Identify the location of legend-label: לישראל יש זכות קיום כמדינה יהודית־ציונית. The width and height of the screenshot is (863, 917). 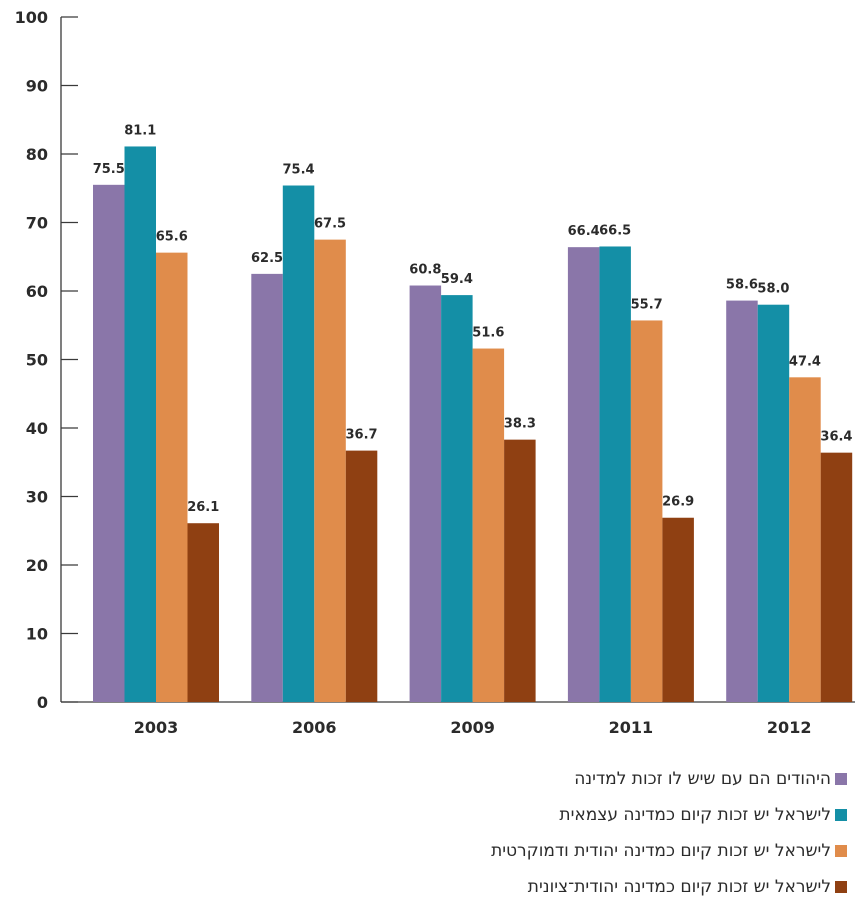
(679, 887).